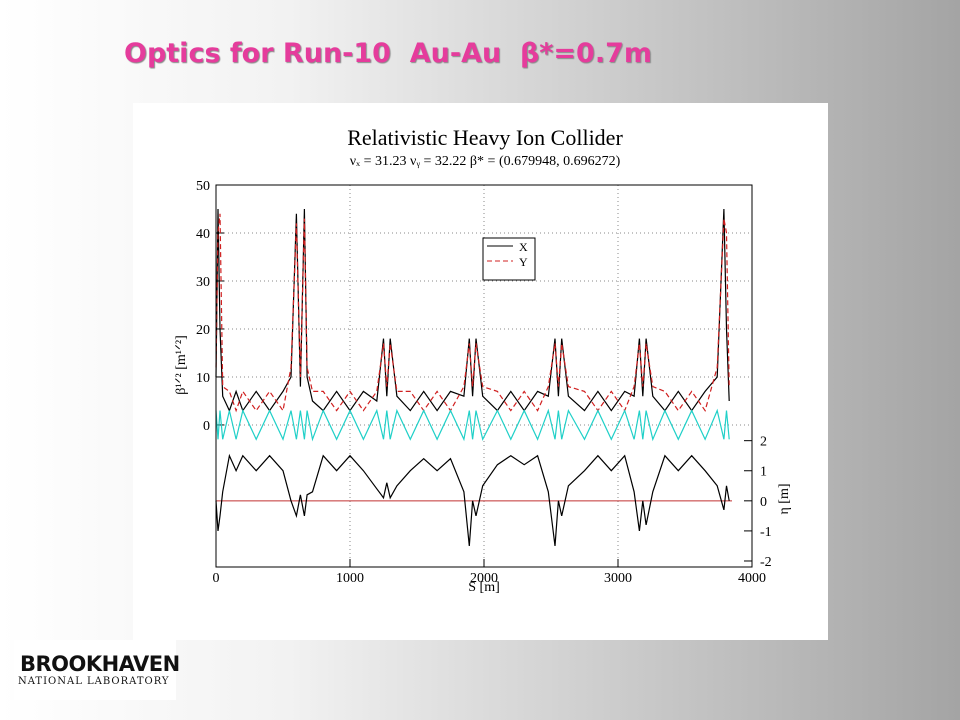  Describe the element at coordinates (752, 578) in the screenshot. I see `x-tick-label: 4000` at that location.